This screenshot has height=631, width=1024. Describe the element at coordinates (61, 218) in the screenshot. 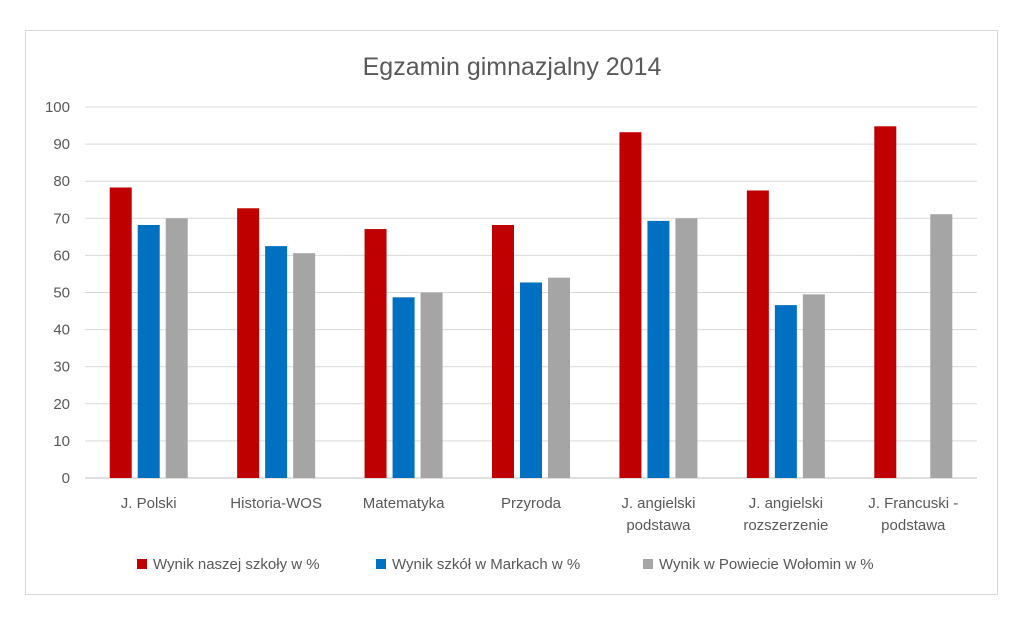

I see `y-tick-label: 70` at that location.